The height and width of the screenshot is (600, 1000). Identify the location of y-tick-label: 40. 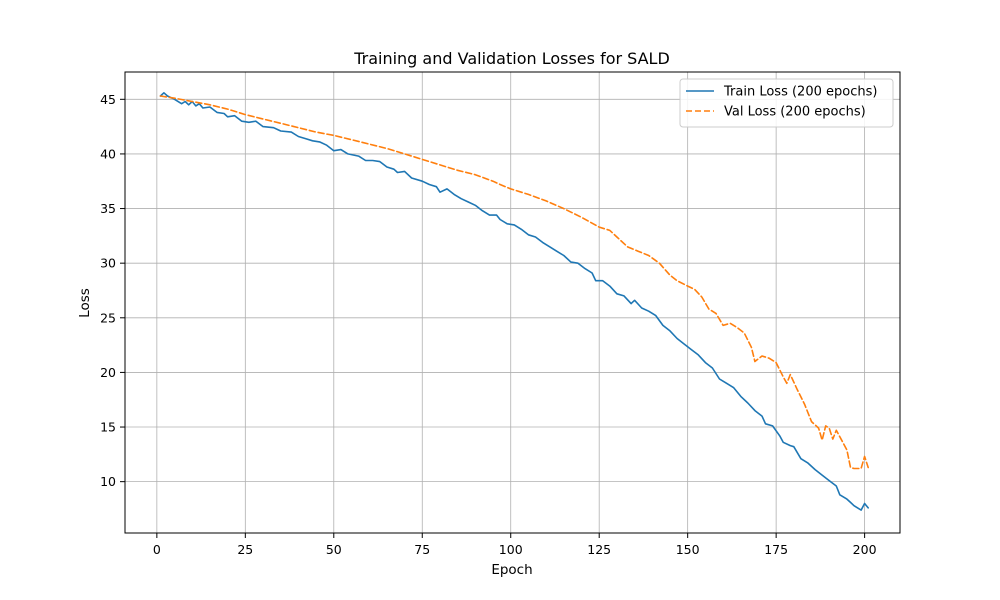
(108, 153).